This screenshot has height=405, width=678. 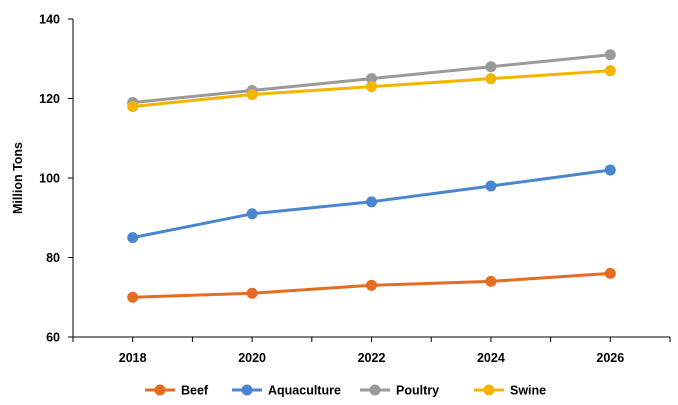 What do you see at coordinates (610, 358) in the screenshot?
I see `x-tick-label: 2026` at bounding box center [610, 358].